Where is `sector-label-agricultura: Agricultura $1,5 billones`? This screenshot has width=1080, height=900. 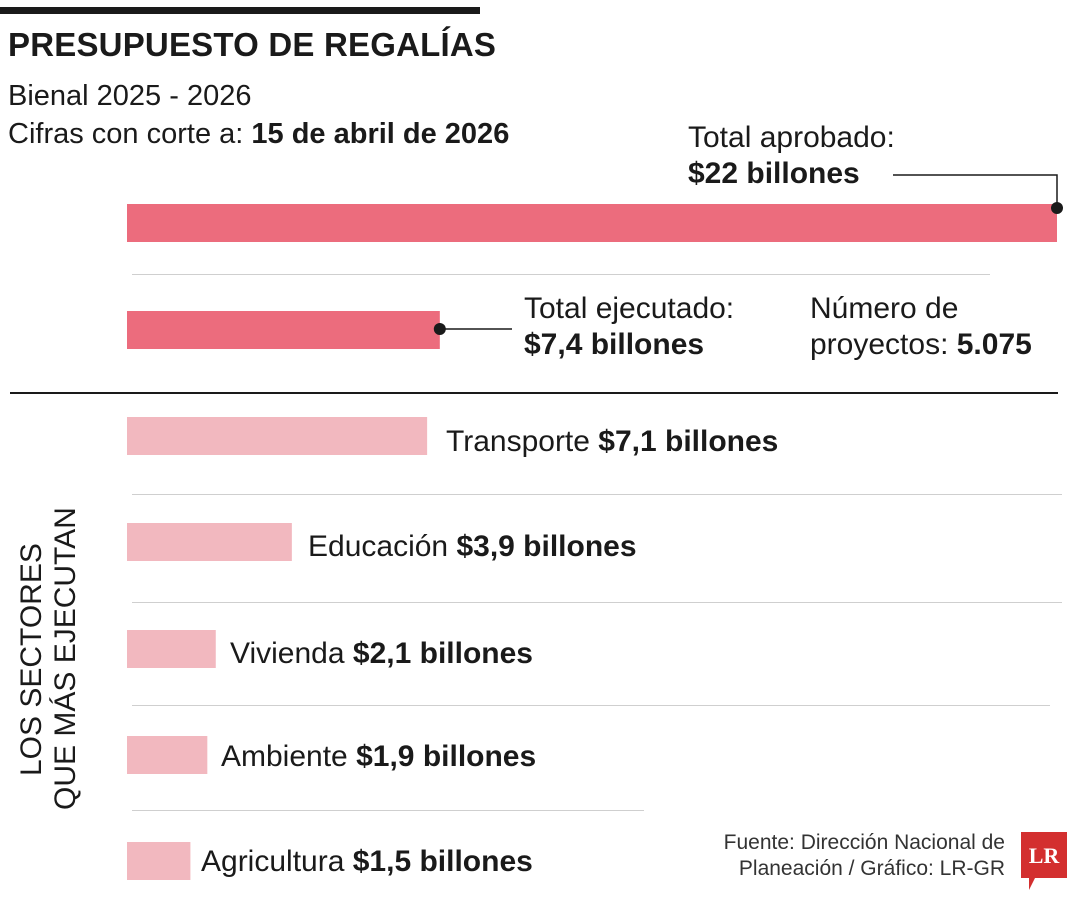 sector-label-agricultura: Agricultura $1,5 billones is located at coordinates (367, 862).